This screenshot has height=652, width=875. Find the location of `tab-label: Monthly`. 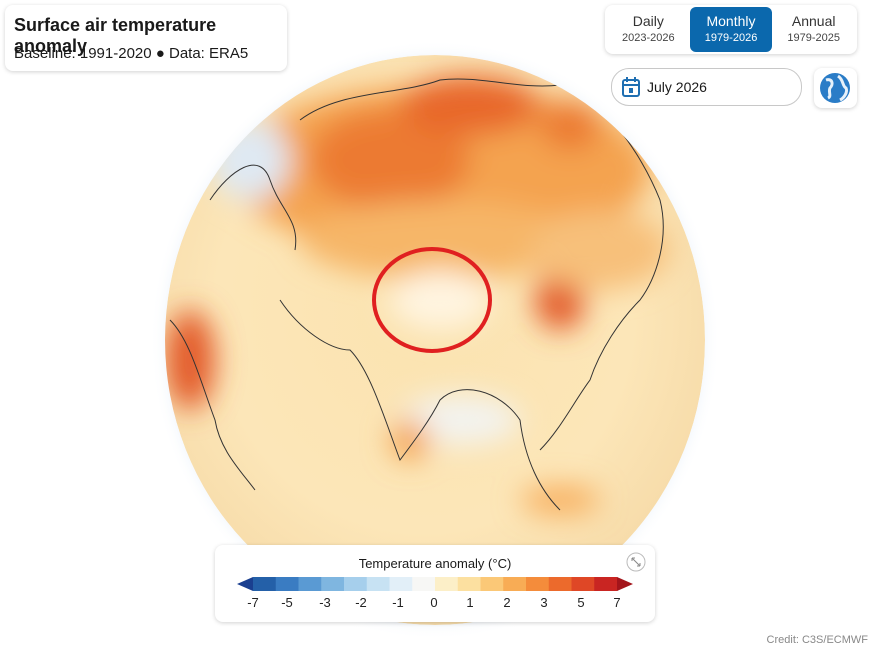

tab-label: Monthly is located at coordinates (731, 21).